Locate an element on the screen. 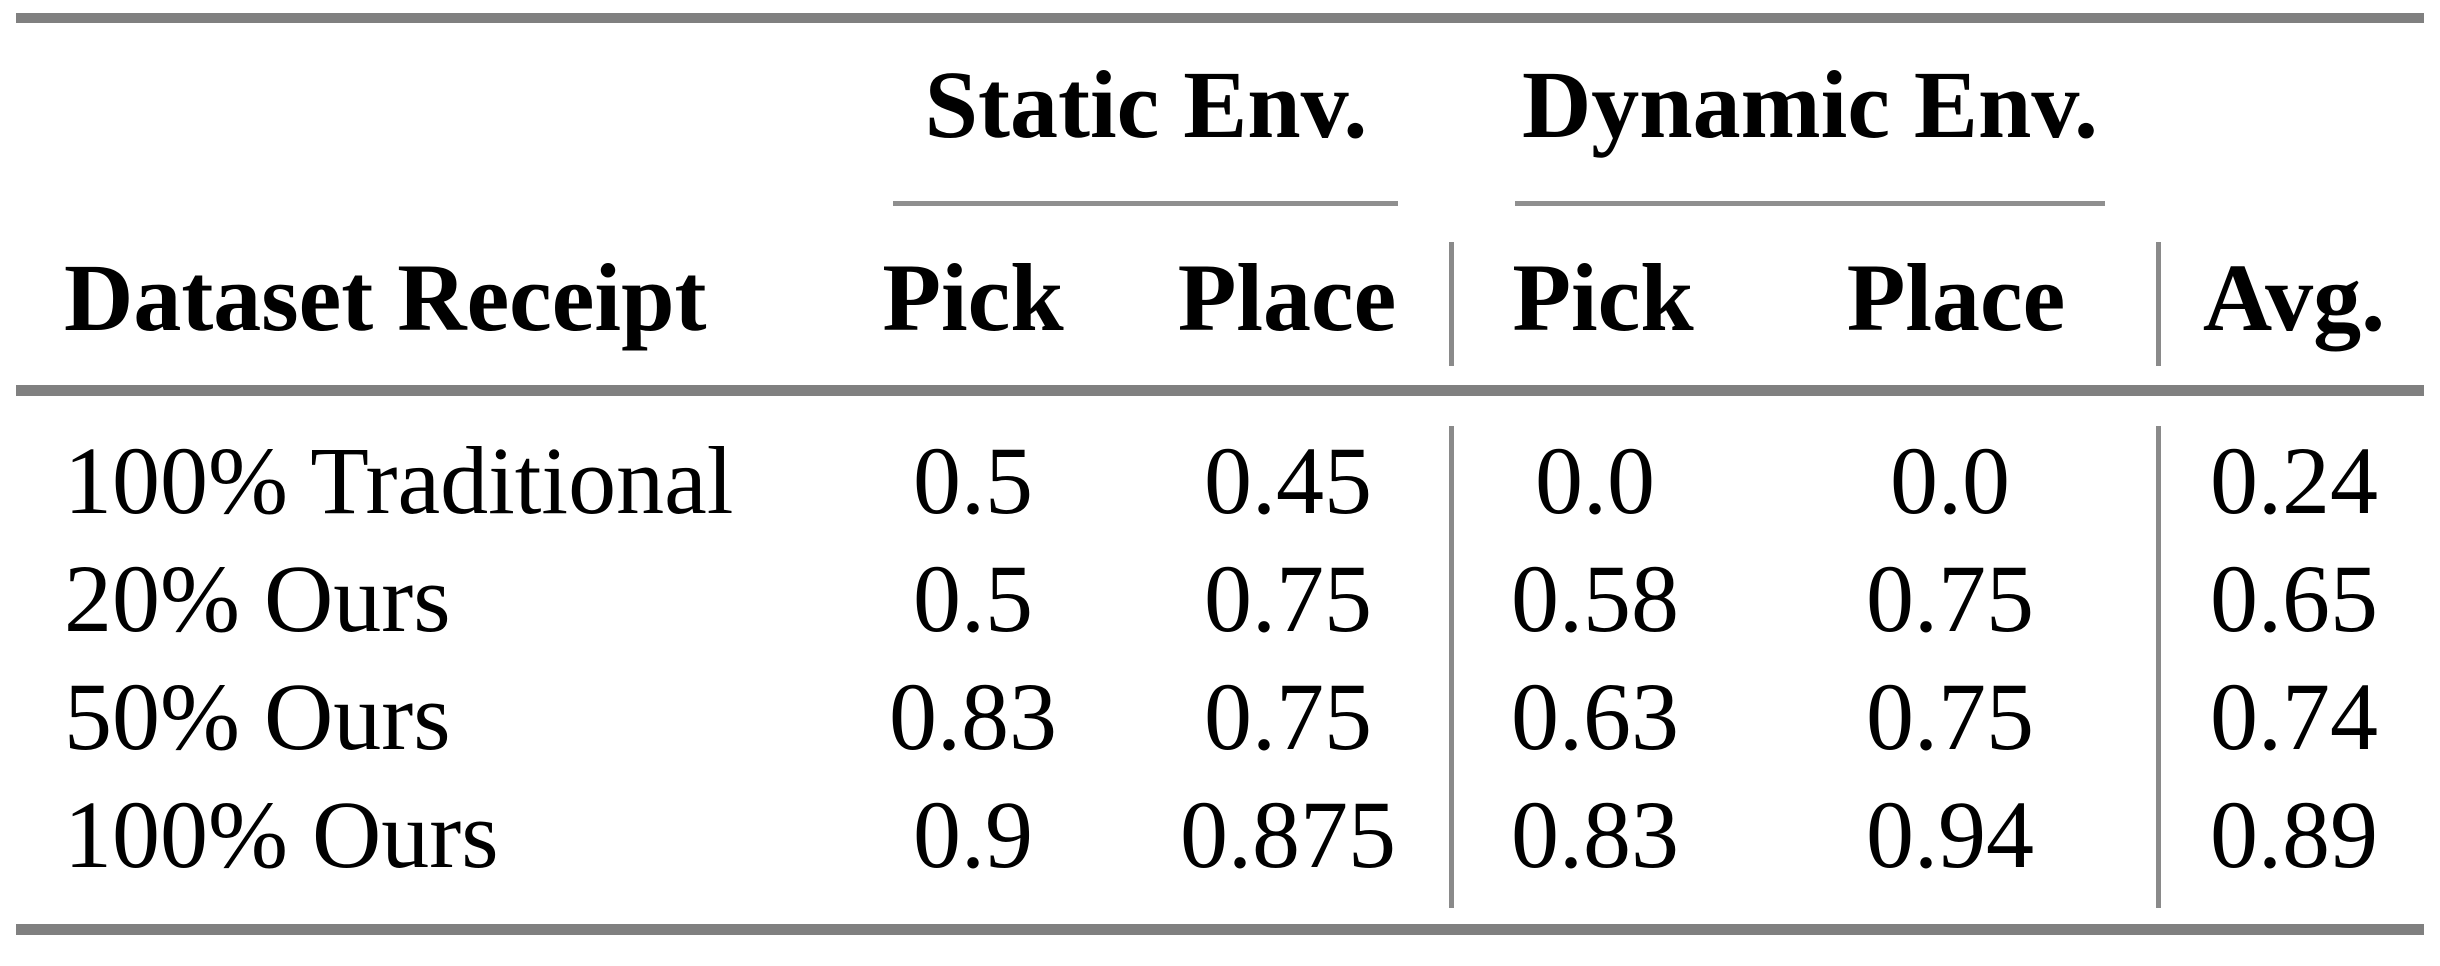 This screenshot has height=966, width=2440. vertical-rule-2-body is located at coordinates (2158, 667).